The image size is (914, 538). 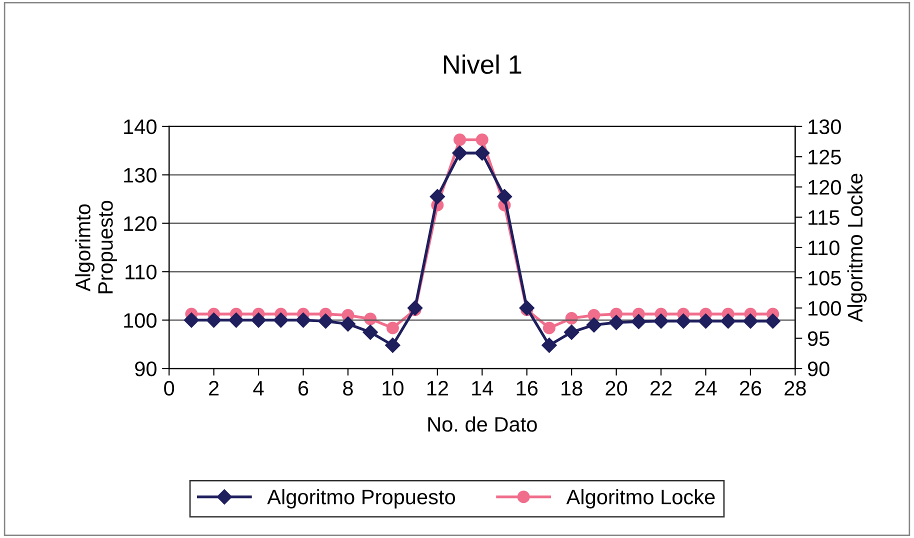 What do you see at coordinates (258, 388) in the screenshot?
I see `x-tick-label: 4` at bounding box center [258, 388].